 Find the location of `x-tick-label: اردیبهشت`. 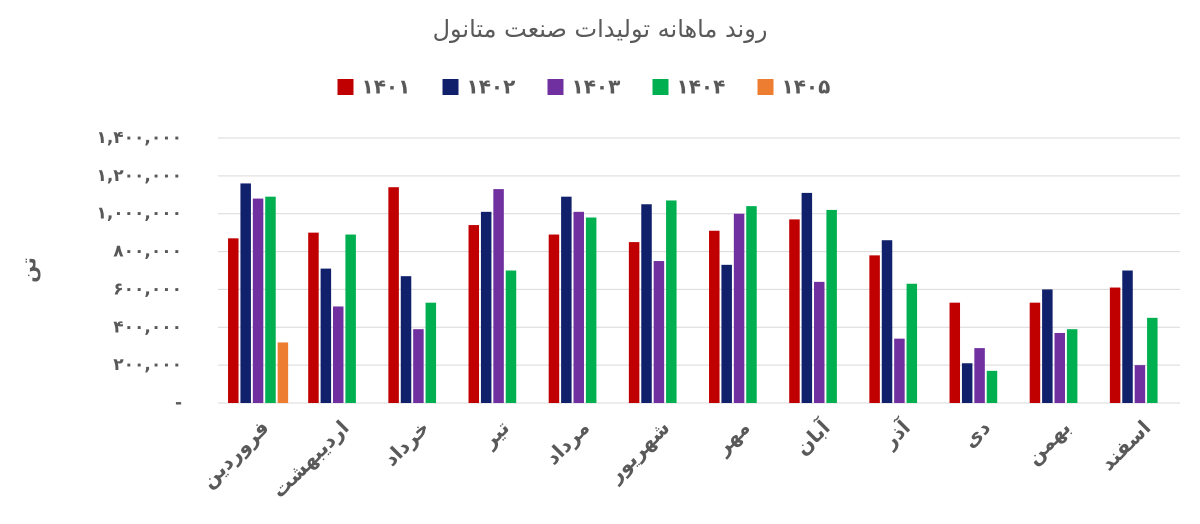

x-tick-label: اردیبهشت is located at coordinates (310, 458).